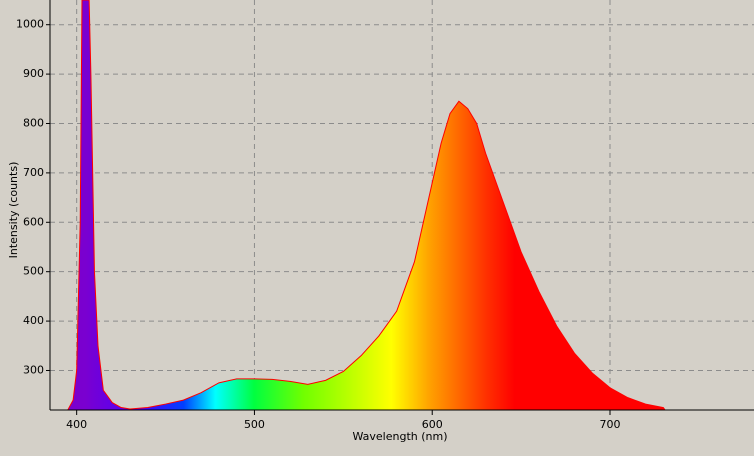 This screenshot has height=456, width=754. Describe the element at coordinates (399, 436) in the screenshot. I see `x-axis-title: Wavelength (nm)` at that location.